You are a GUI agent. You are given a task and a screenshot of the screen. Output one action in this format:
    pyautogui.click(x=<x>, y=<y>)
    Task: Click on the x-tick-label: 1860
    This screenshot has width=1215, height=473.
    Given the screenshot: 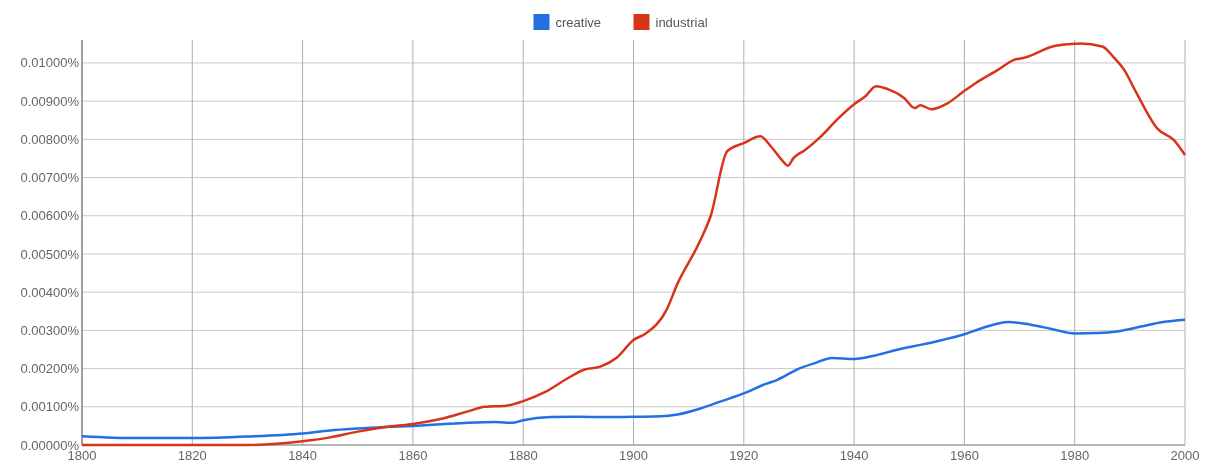 What is the action you would take?
    pyautogui.click(x=413, y=455)
    